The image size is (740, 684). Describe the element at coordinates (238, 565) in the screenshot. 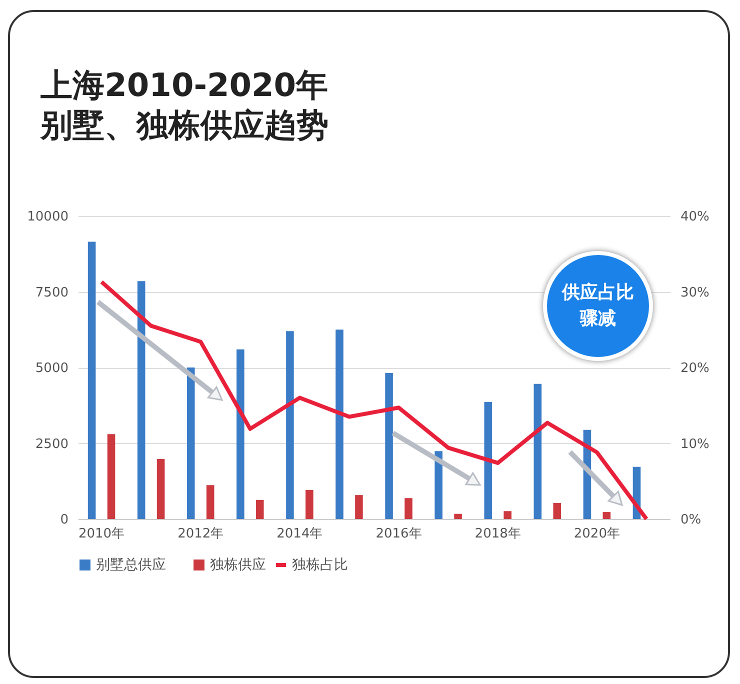

I see `legend-label: 独栋供应` at that location.